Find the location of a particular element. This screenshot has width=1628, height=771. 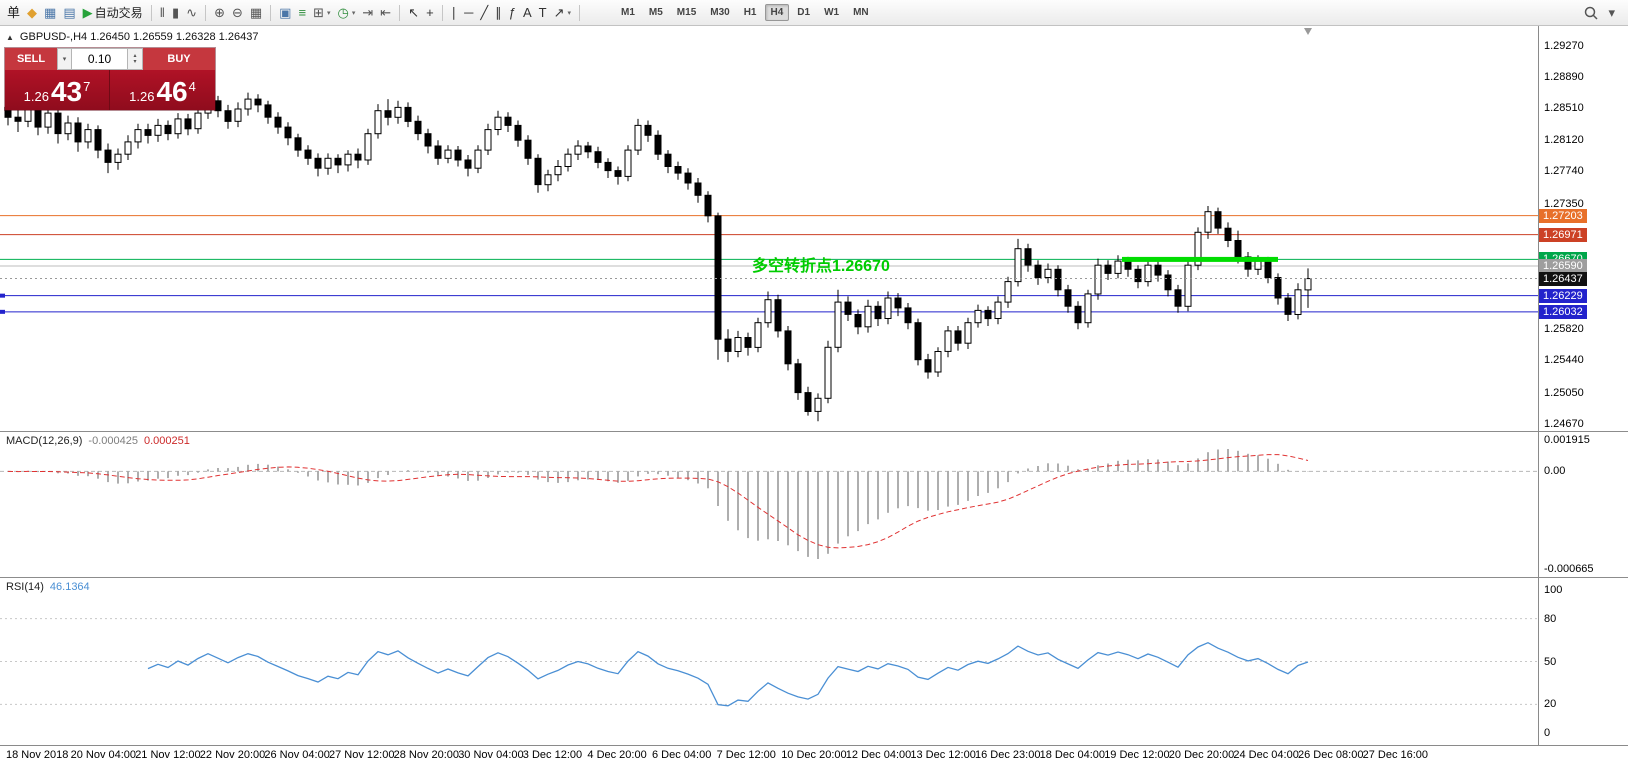

line-chart-button: ∿ is located at coordinates (191, 13).